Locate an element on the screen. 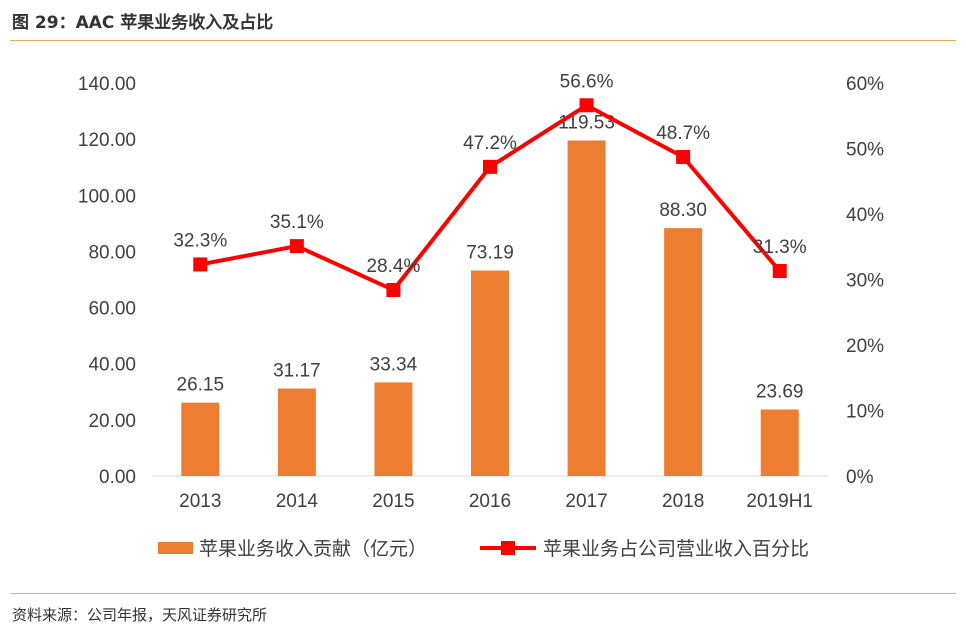  x-axis-tick-label: 2017 is located at coordinates (586, 501).